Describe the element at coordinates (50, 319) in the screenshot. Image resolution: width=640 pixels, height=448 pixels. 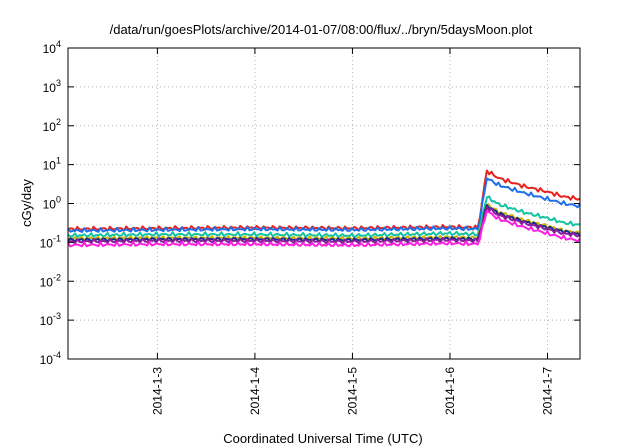
I see `y-tick-label: 10⁻³` at that location.